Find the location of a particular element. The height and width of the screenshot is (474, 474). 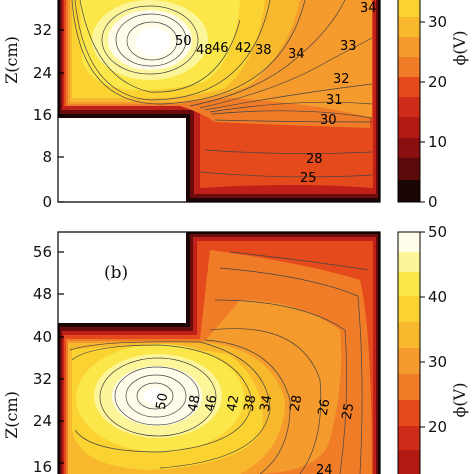

panel-a-ytick-8: 8 is located at coordinates (47, 157).